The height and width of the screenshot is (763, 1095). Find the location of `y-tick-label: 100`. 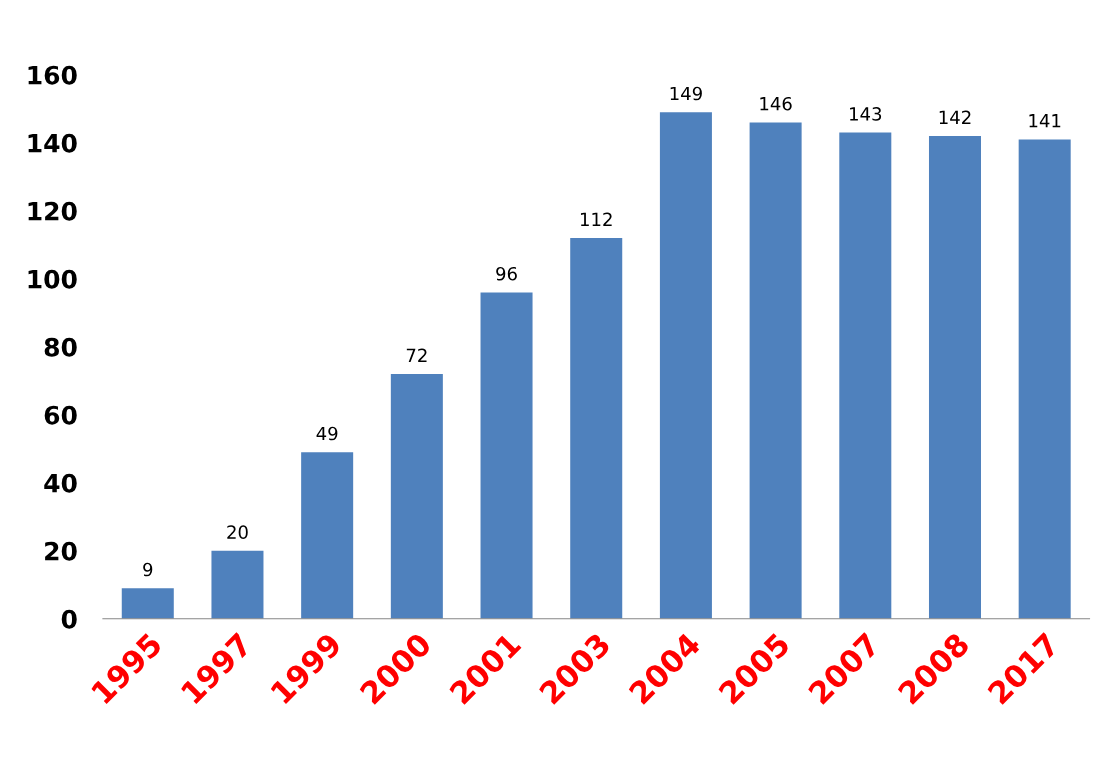

y-tick-label: 100 is located at coordinates (52, 279).